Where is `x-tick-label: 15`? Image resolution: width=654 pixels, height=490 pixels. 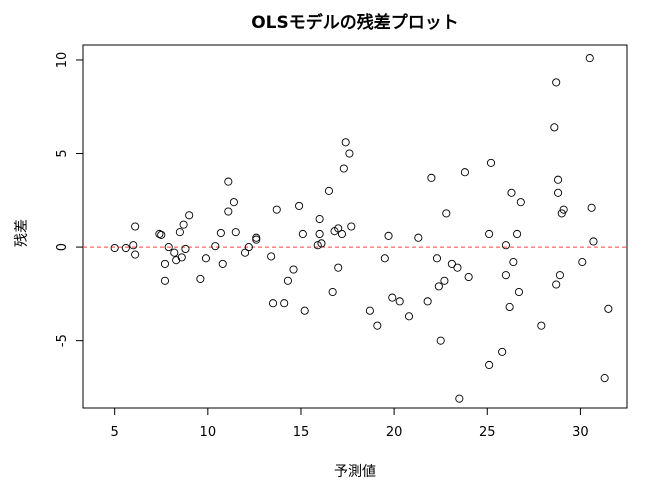 x-tick-label: 15 is located at coordinates (301, 432).